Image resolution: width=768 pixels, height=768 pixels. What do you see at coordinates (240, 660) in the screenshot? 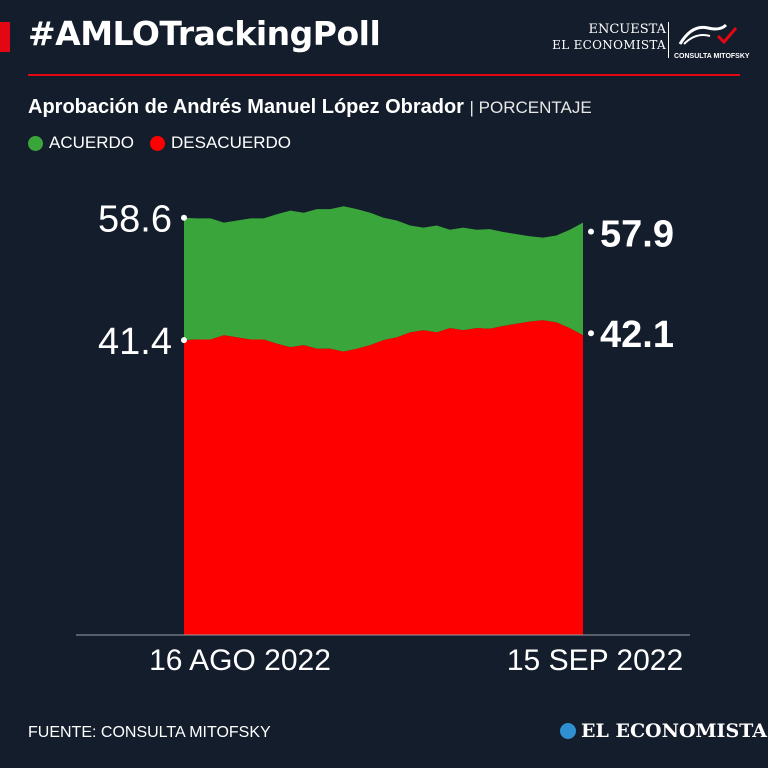
I see `x-tick-label-start: 16 AGO 2022` at bounding box center [240, 660].